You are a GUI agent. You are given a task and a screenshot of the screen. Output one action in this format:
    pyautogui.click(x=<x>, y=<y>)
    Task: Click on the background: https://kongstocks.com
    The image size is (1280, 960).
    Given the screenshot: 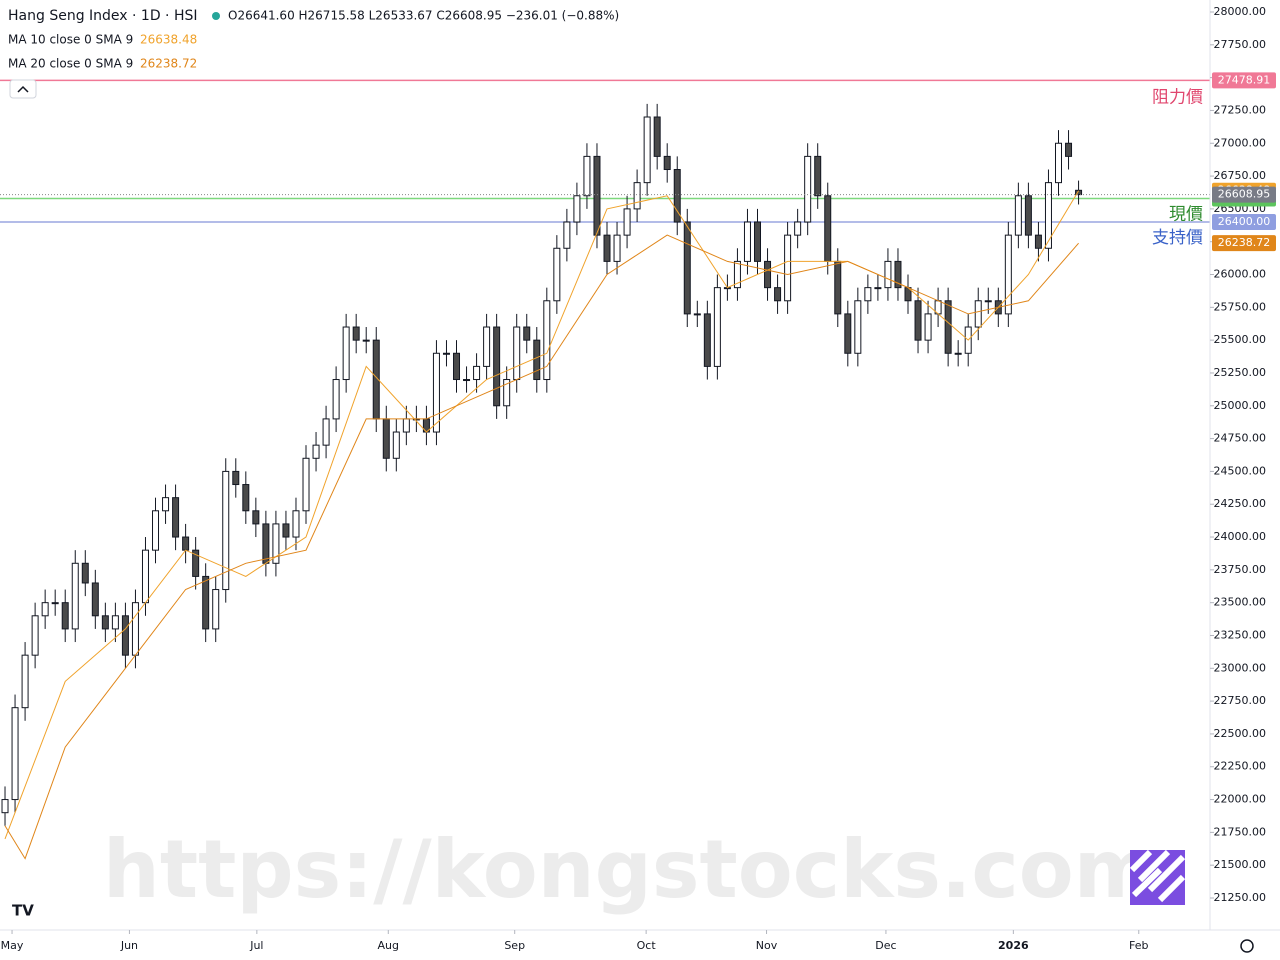 What is the action you would take?
    pyautogui.click(x=644, y=869)
    